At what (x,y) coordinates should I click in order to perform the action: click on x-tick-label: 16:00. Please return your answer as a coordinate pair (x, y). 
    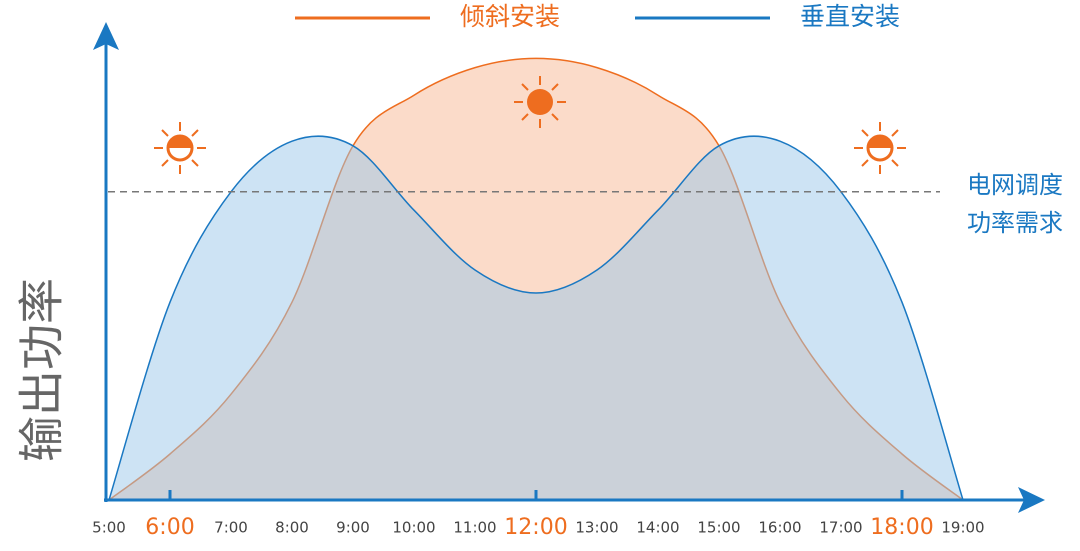
    Looking at the image, I should click on (779, 528).